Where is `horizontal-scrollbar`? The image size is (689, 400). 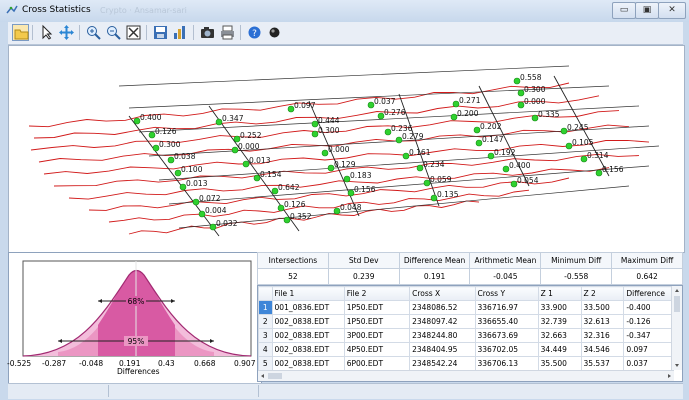
horizontal-scrollbar is located at coordinates (466, 375).